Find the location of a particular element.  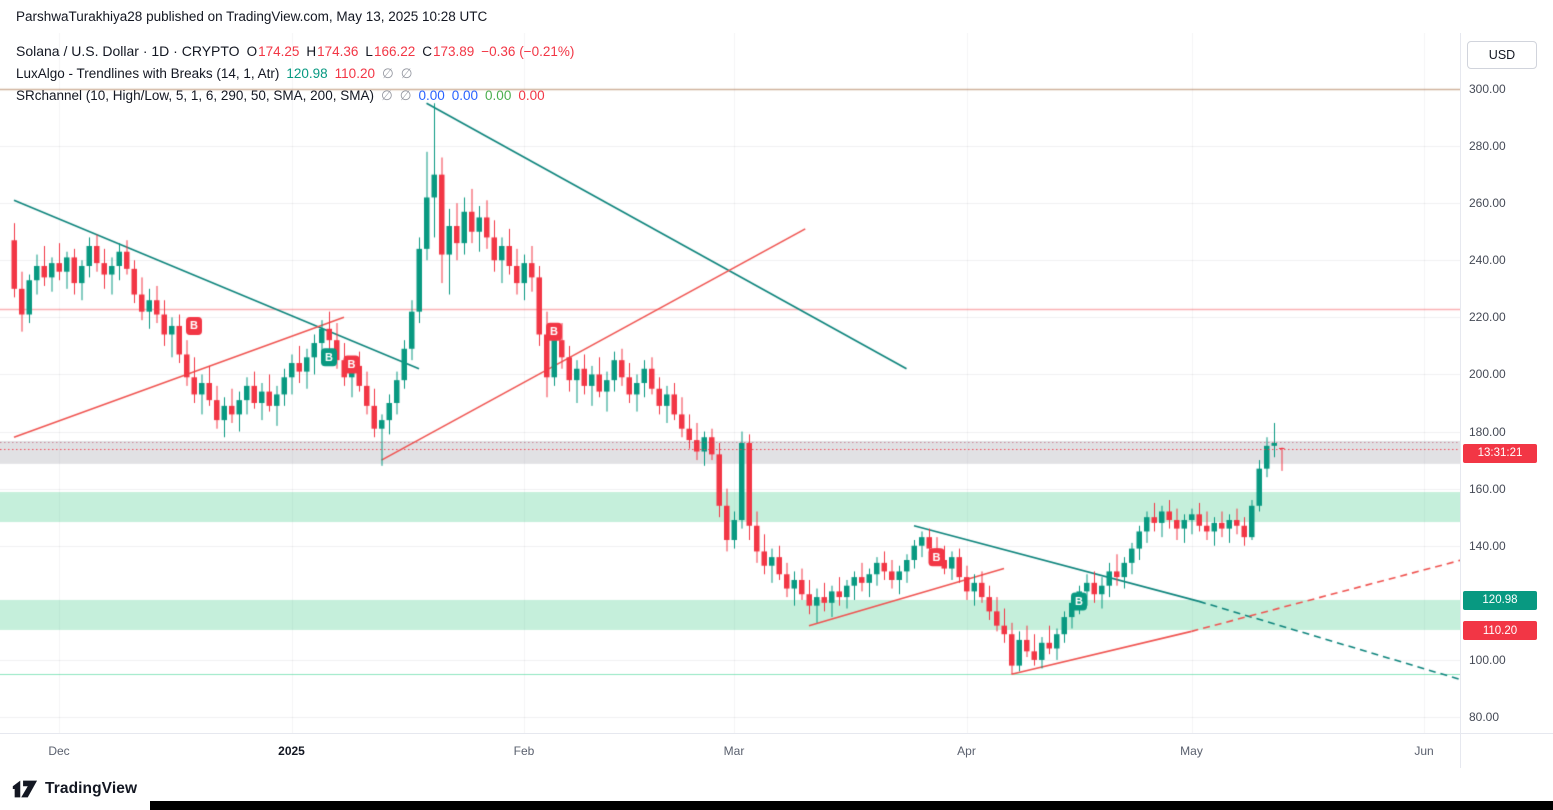

price-badge: 120.98 is located at coordinates (1500, 600).